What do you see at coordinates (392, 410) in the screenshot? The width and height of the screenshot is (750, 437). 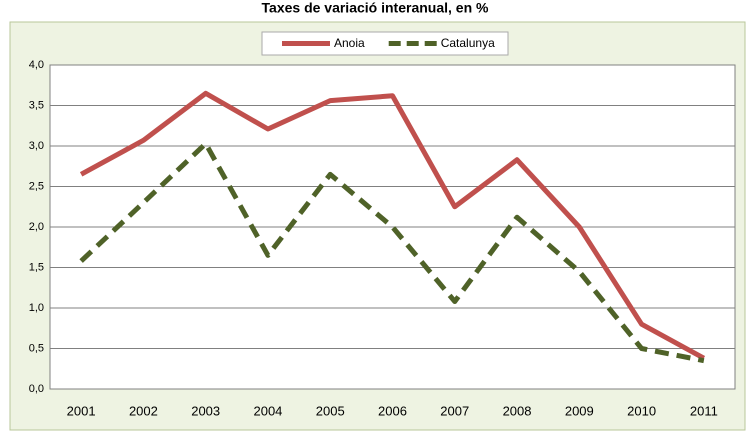 I see `x-tick-label: 2006` at bounding box center [392, 410].